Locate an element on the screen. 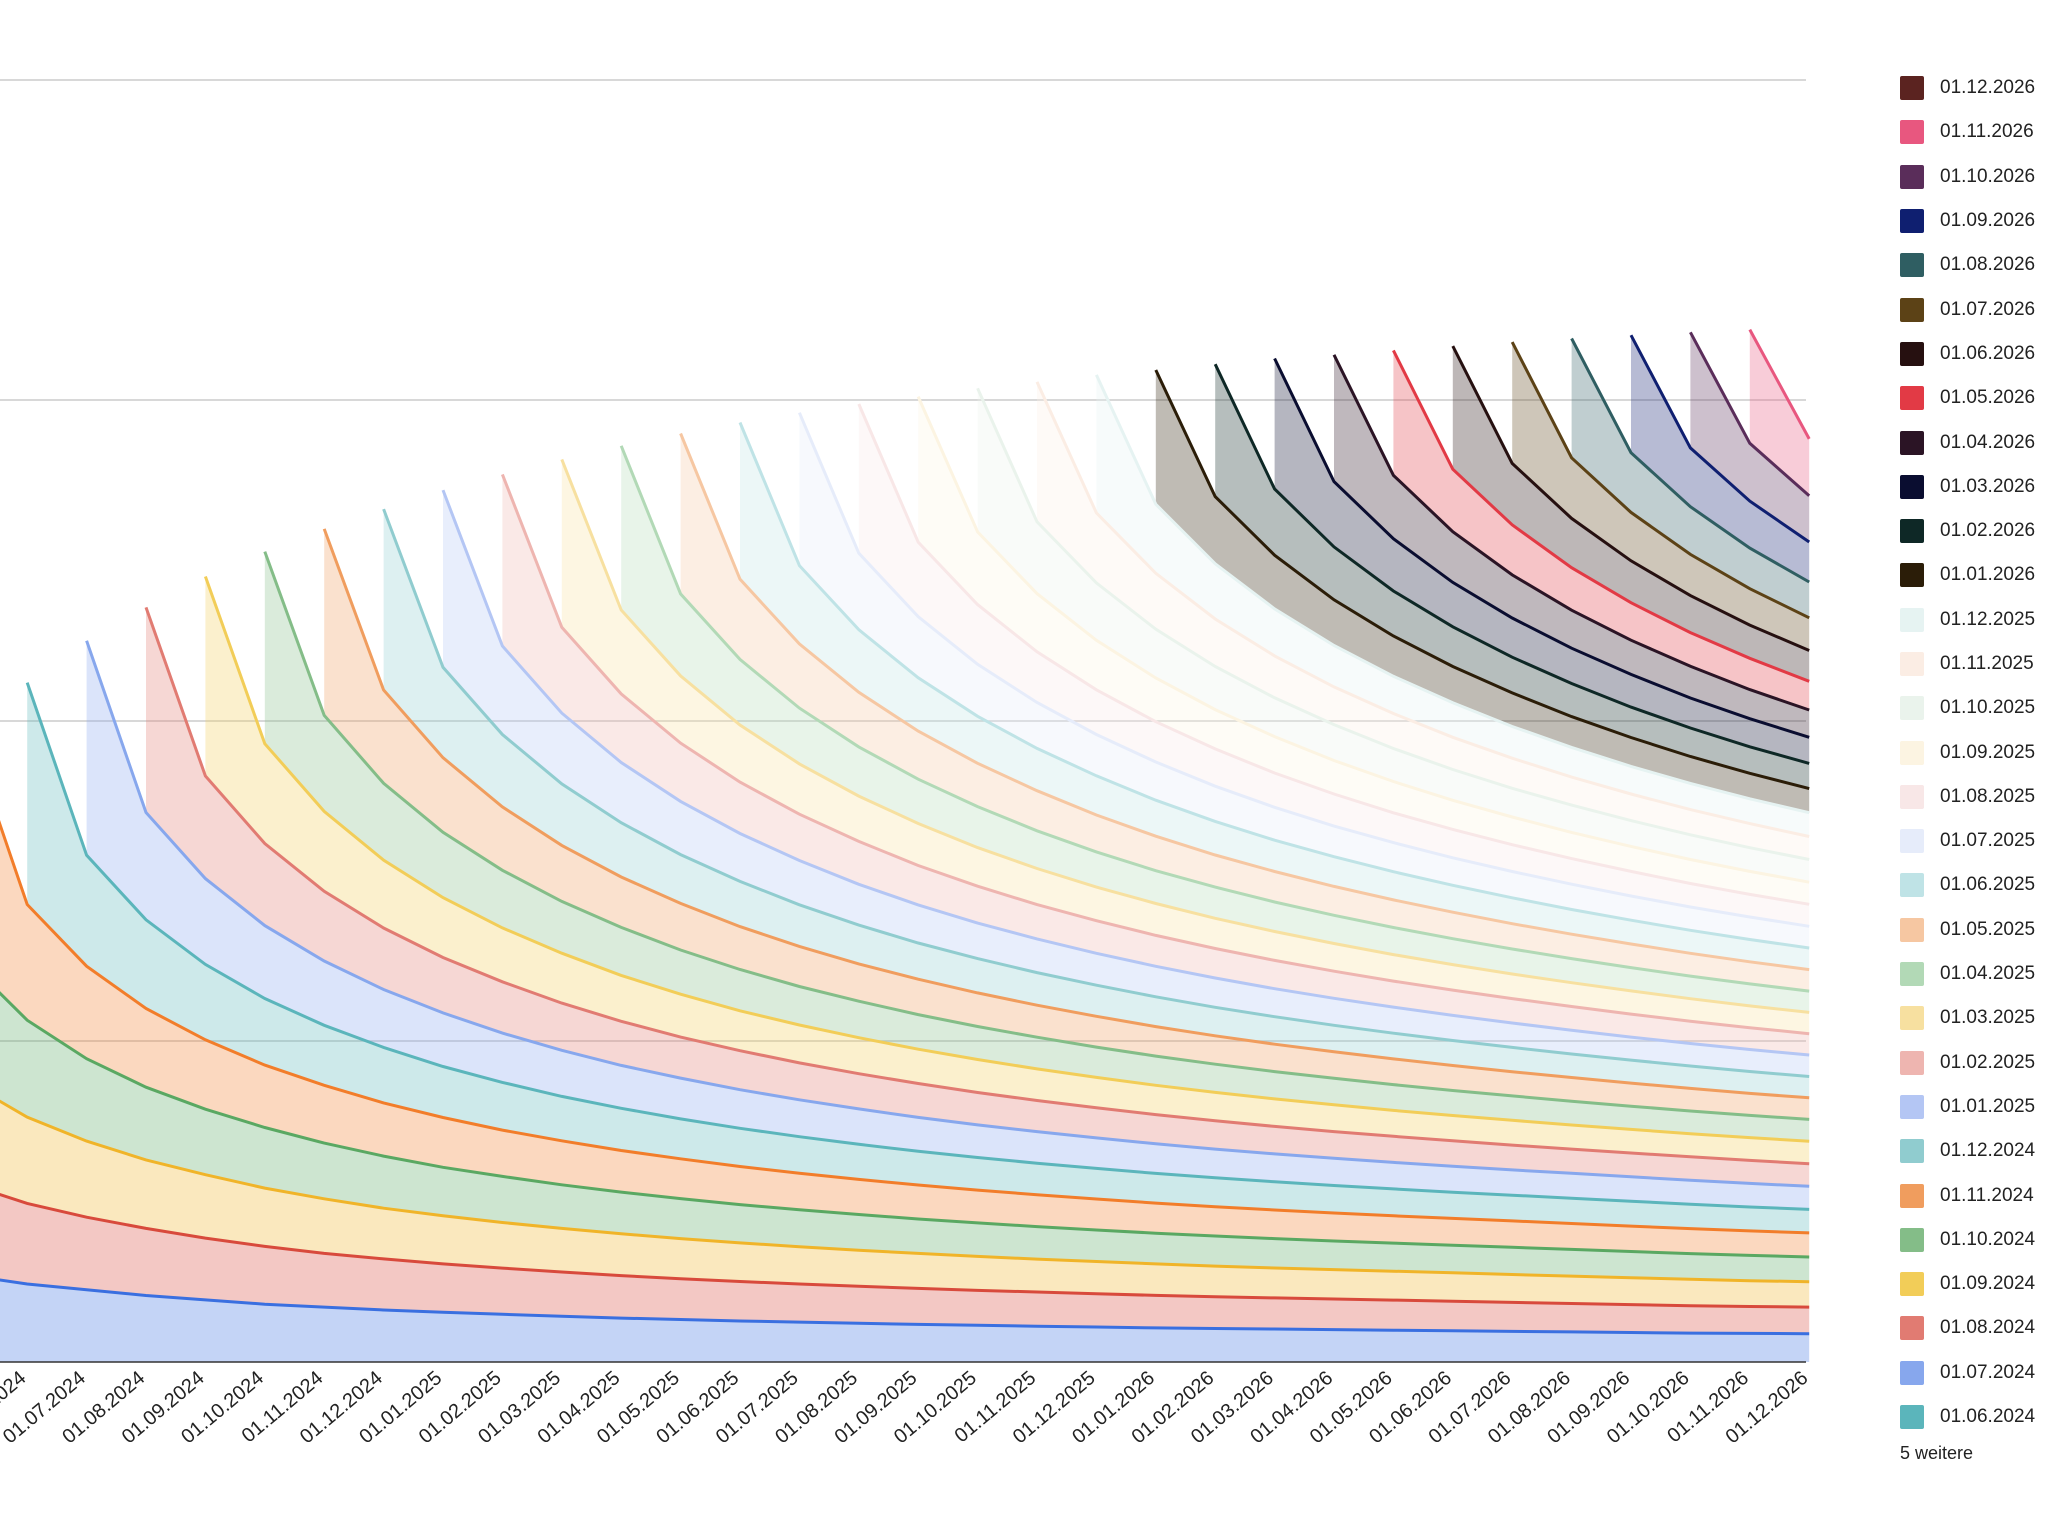 The height and width of the screenshot is (1536, 2048). legend-label: 01.12.2024 is located at coordinates (1988, 1151).